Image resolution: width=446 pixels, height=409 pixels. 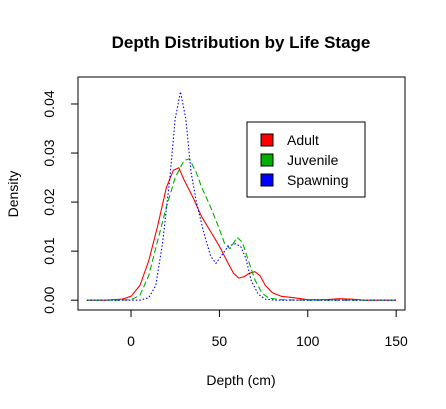 I want to click on y-axis-label: Density, so click(x=13, y=194).